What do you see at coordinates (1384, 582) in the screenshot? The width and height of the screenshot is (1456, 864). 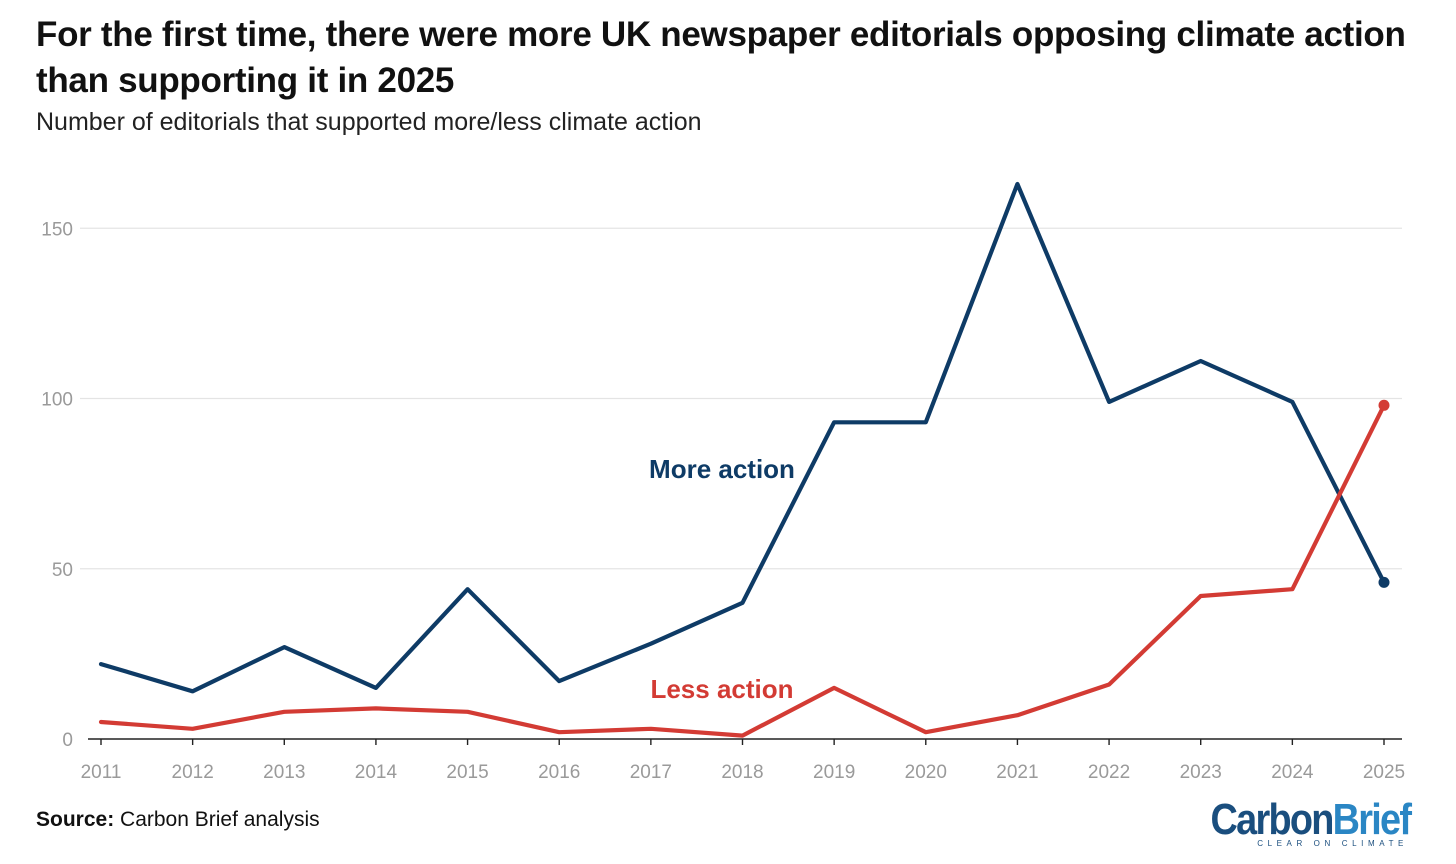 I see `point-more-2025` at bounding box center [1384, 582].